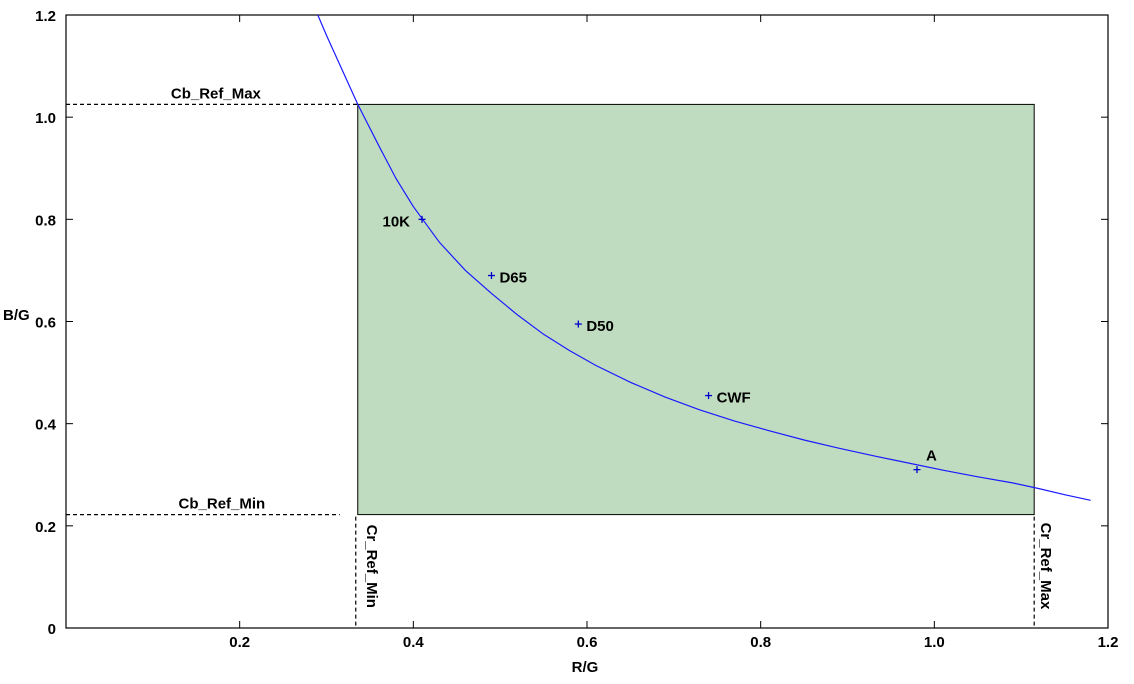 This screenshot has height=684, width=1134. I want to click on point-a: A, so click(925, 461).